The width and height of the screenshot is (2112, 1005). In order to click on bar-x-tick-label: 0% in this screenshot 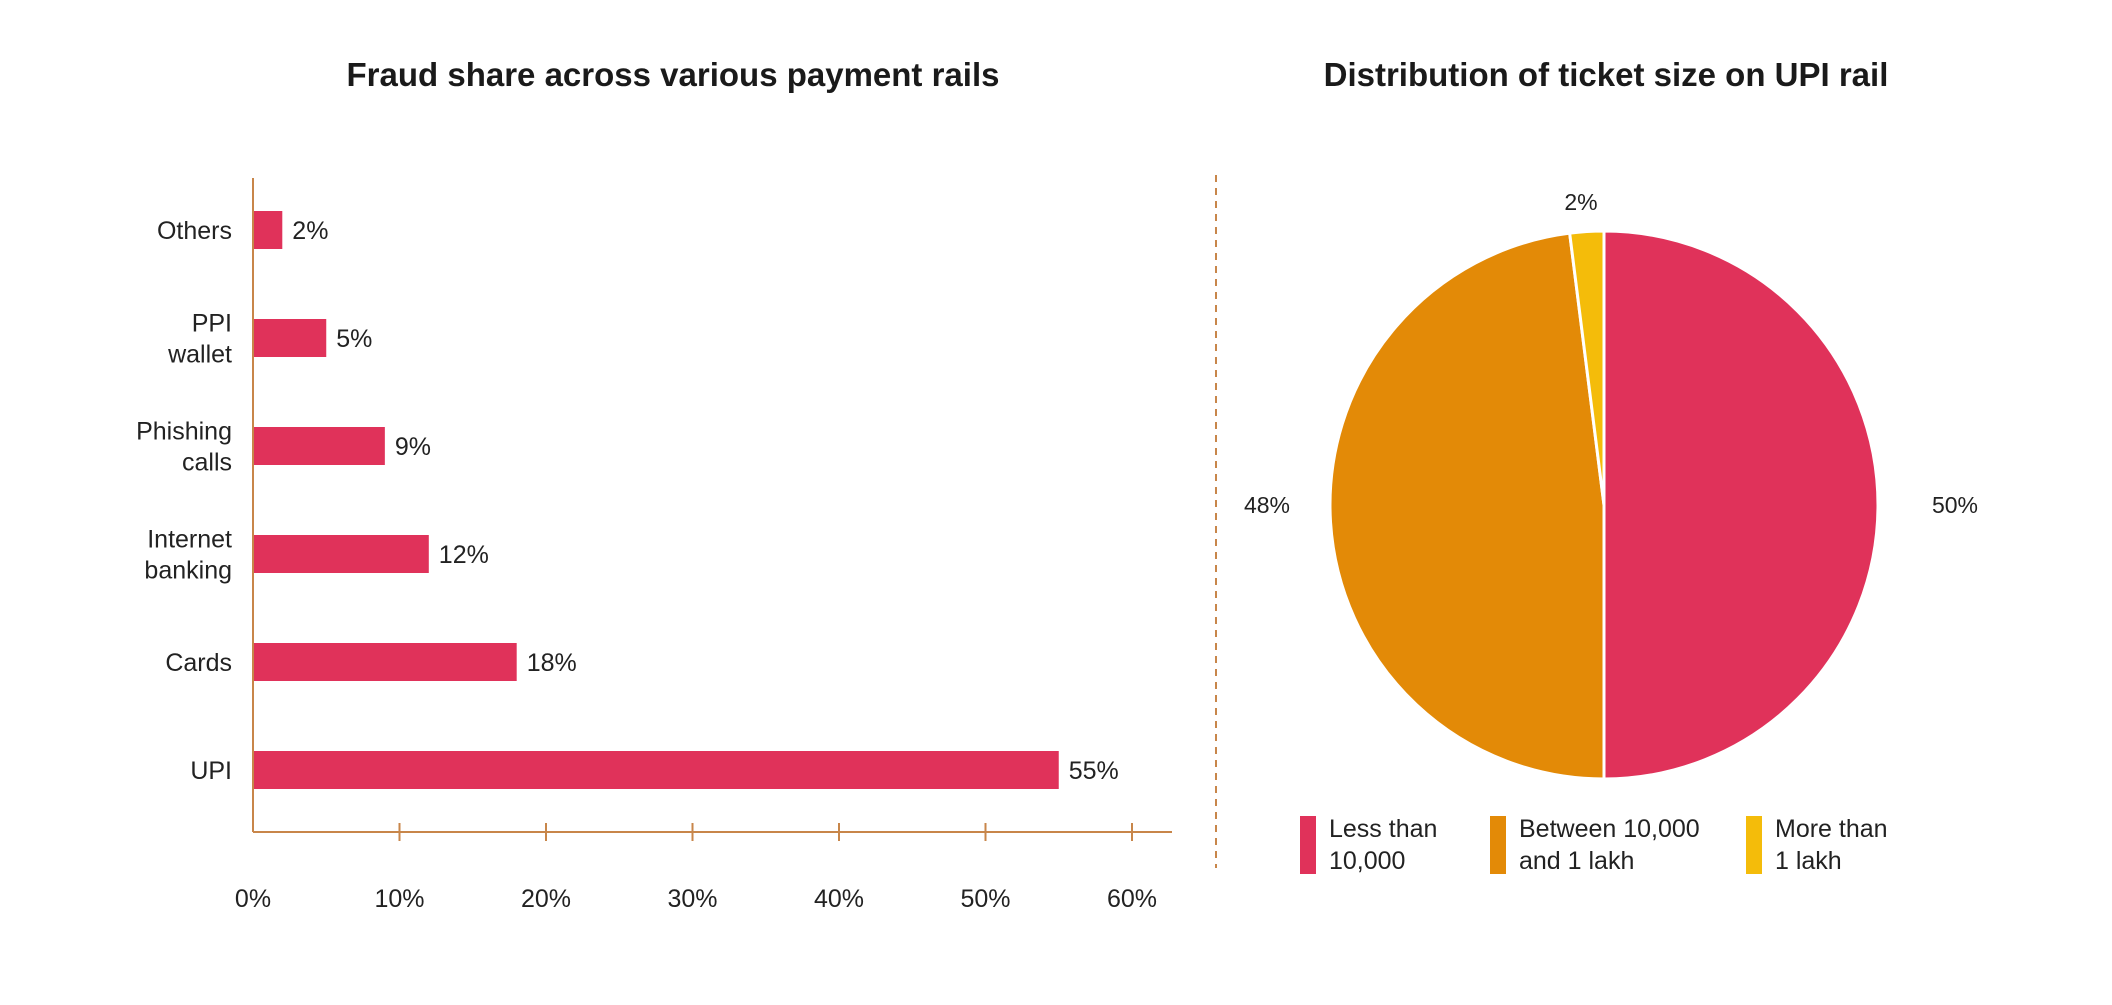, I will do `click(253, 899)`.